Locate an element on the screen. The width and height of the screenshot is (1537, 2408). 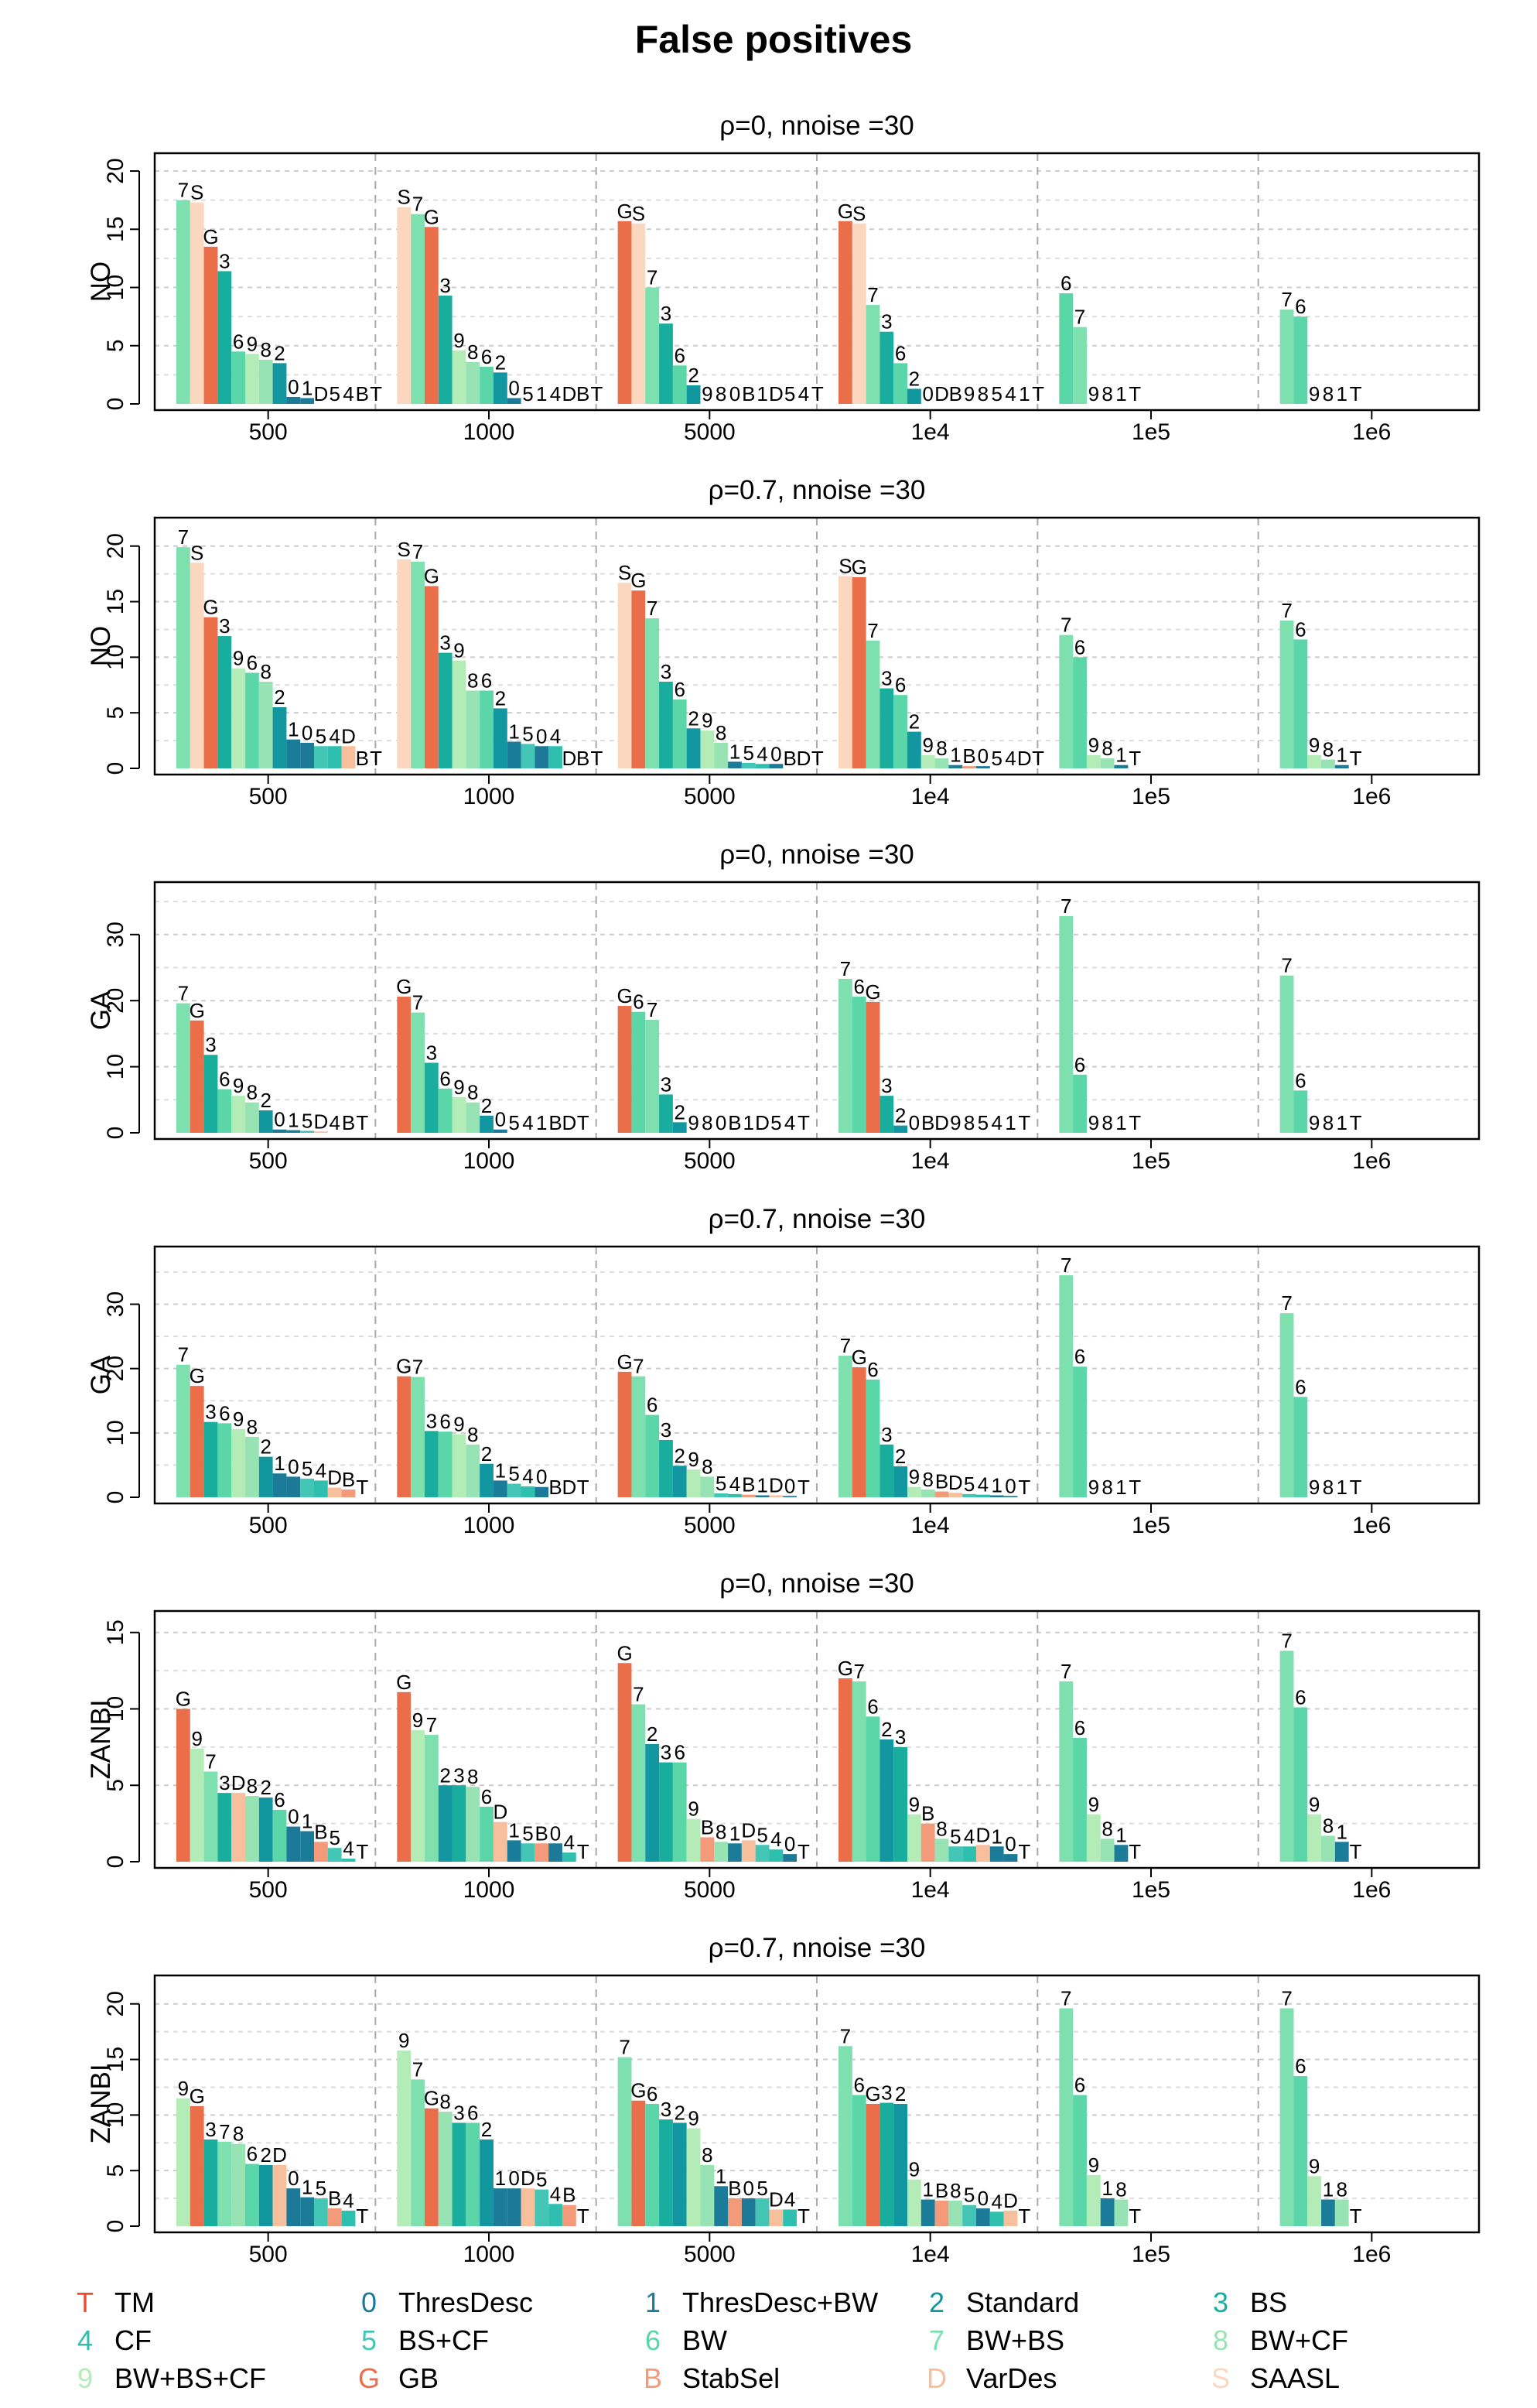
legend-item-bs-cf: 5 BS+CF is located at coordinates (425, 2340).